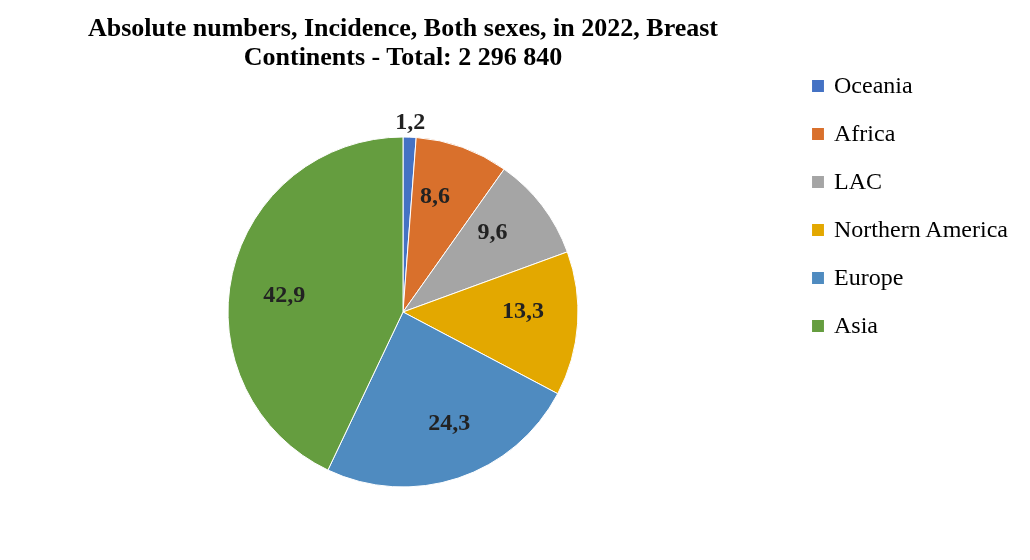  I want to click on legend-label: LAC, so click(858, 181).